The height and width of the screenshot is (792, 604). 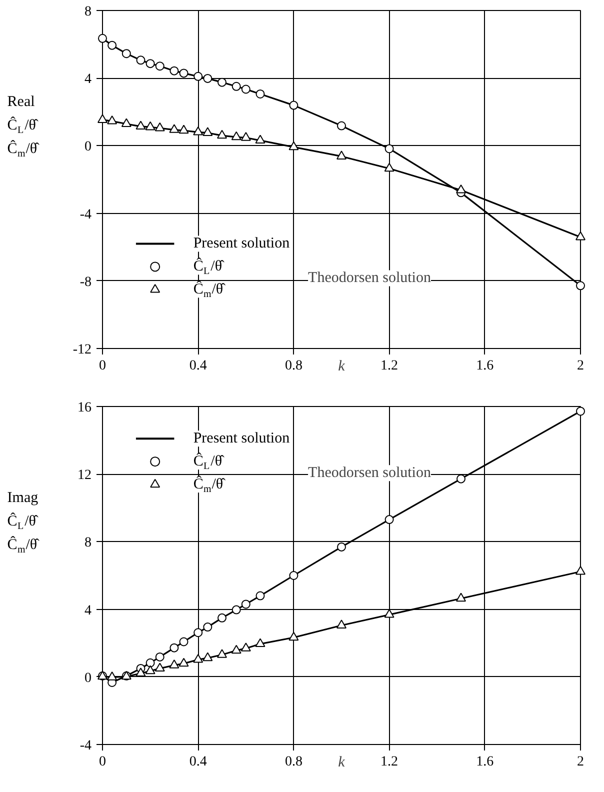 I want to click on y-tick-label: -12, so click(x=82, y=350).